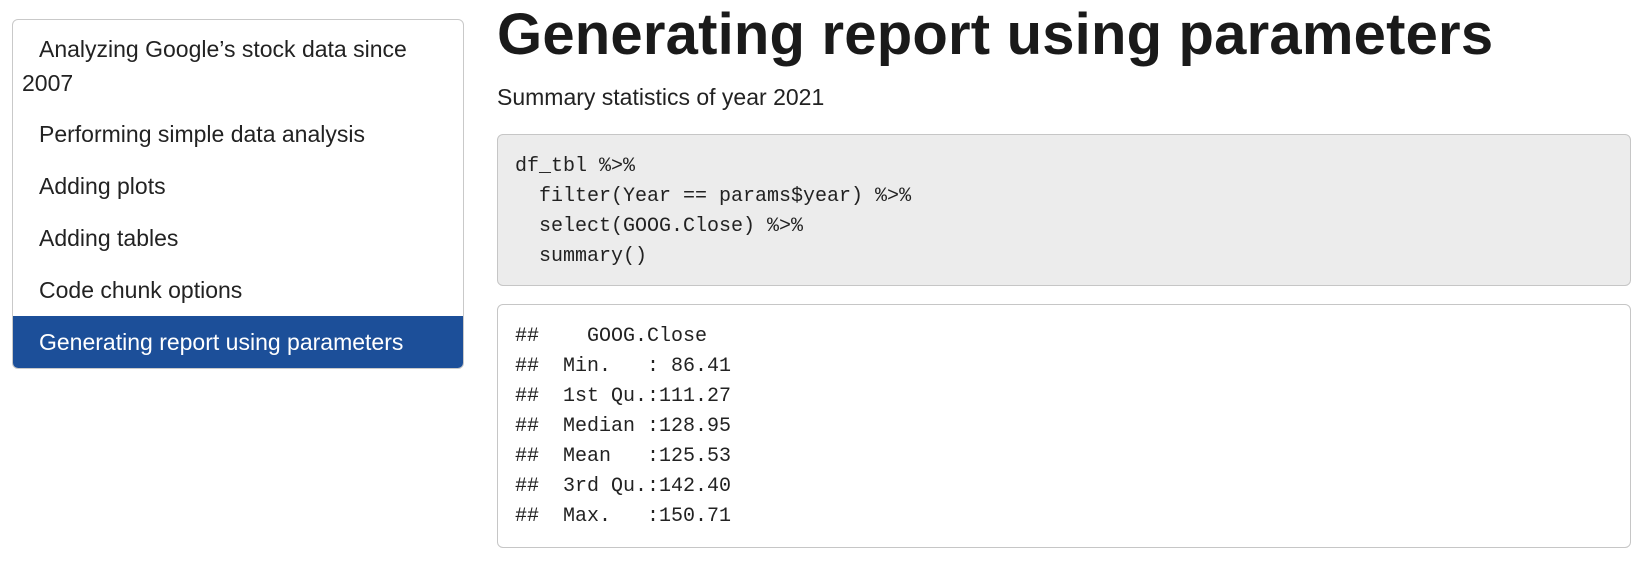  What do you see at coordinates (623, 396) in the screenshot?
I see `output-line: ## 1st Qu.:111.27` at bounding box center [623, 396].